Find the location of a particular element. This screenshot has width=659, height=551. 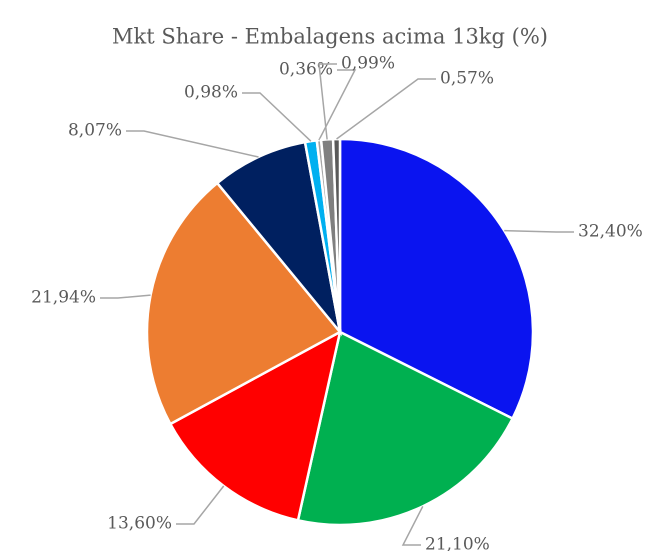

data-label: 32,40% is located at coordinates (610, 232).